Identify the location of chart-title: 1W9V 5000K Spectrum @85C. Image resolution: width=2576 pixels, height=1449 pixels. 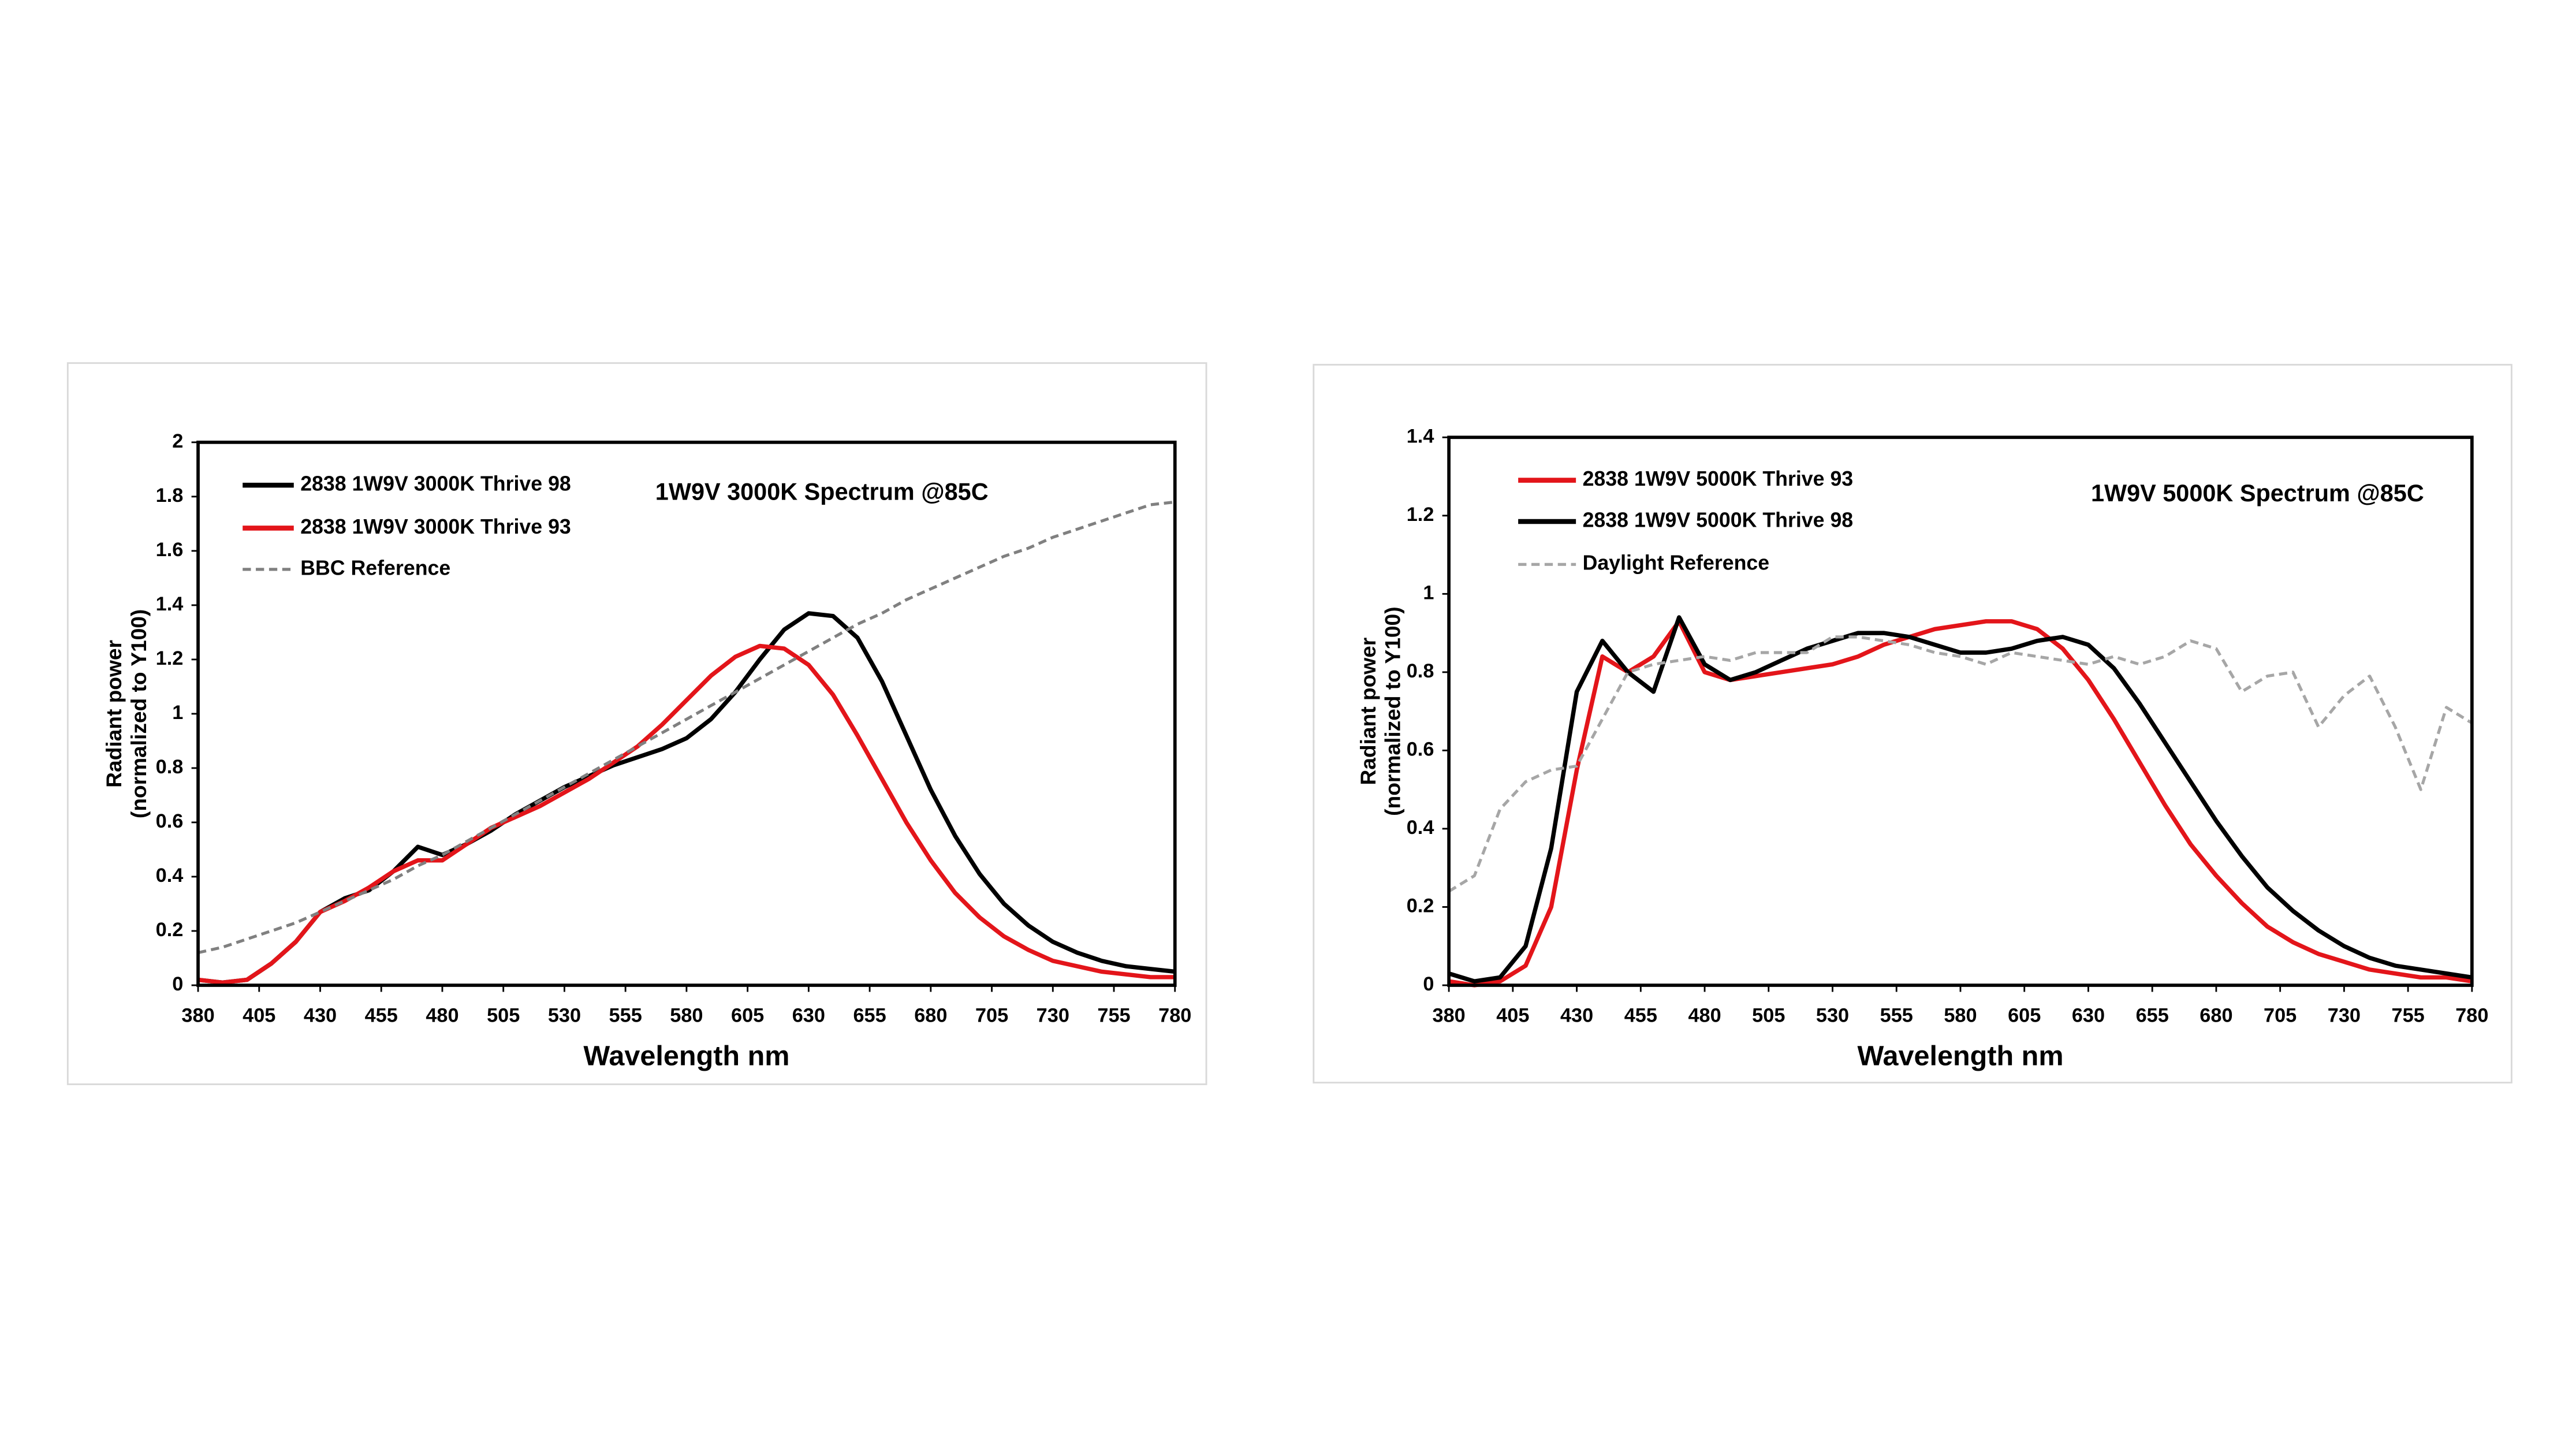
(2257, 492).